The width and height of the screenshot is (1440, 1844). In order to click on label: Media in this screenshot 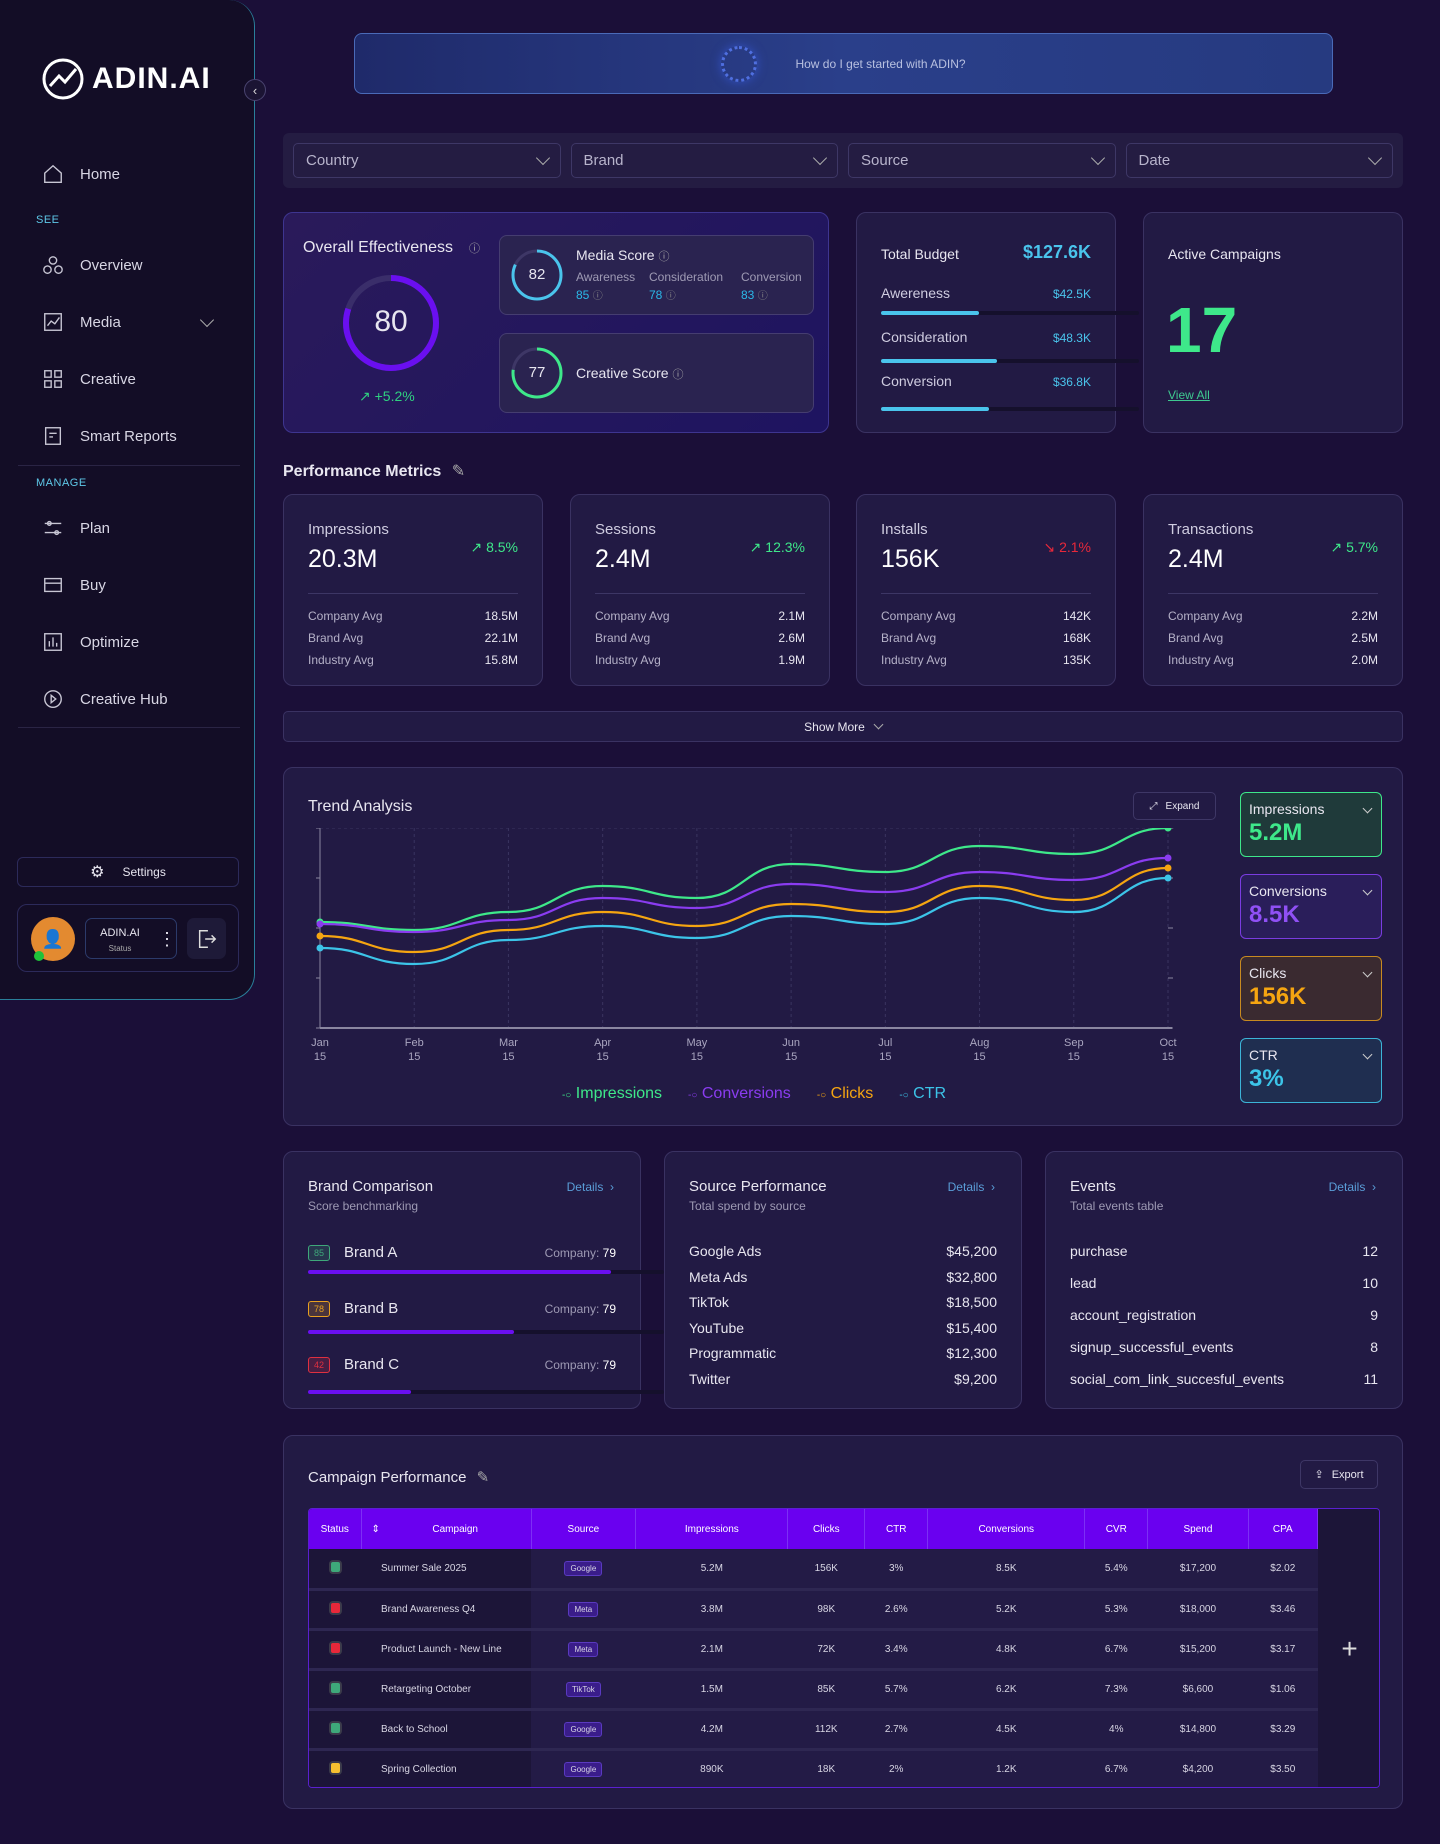, I will do `click(100, 322)`.